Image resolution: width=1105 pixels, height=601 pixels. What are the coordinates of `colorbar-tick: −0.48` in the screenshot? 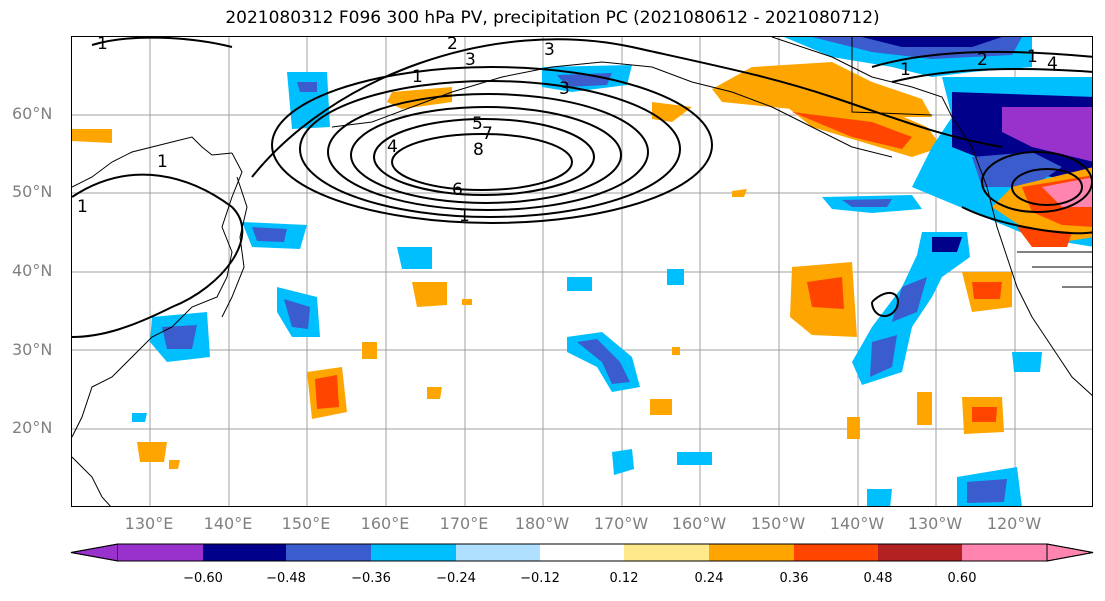 It's located at (286, 578).